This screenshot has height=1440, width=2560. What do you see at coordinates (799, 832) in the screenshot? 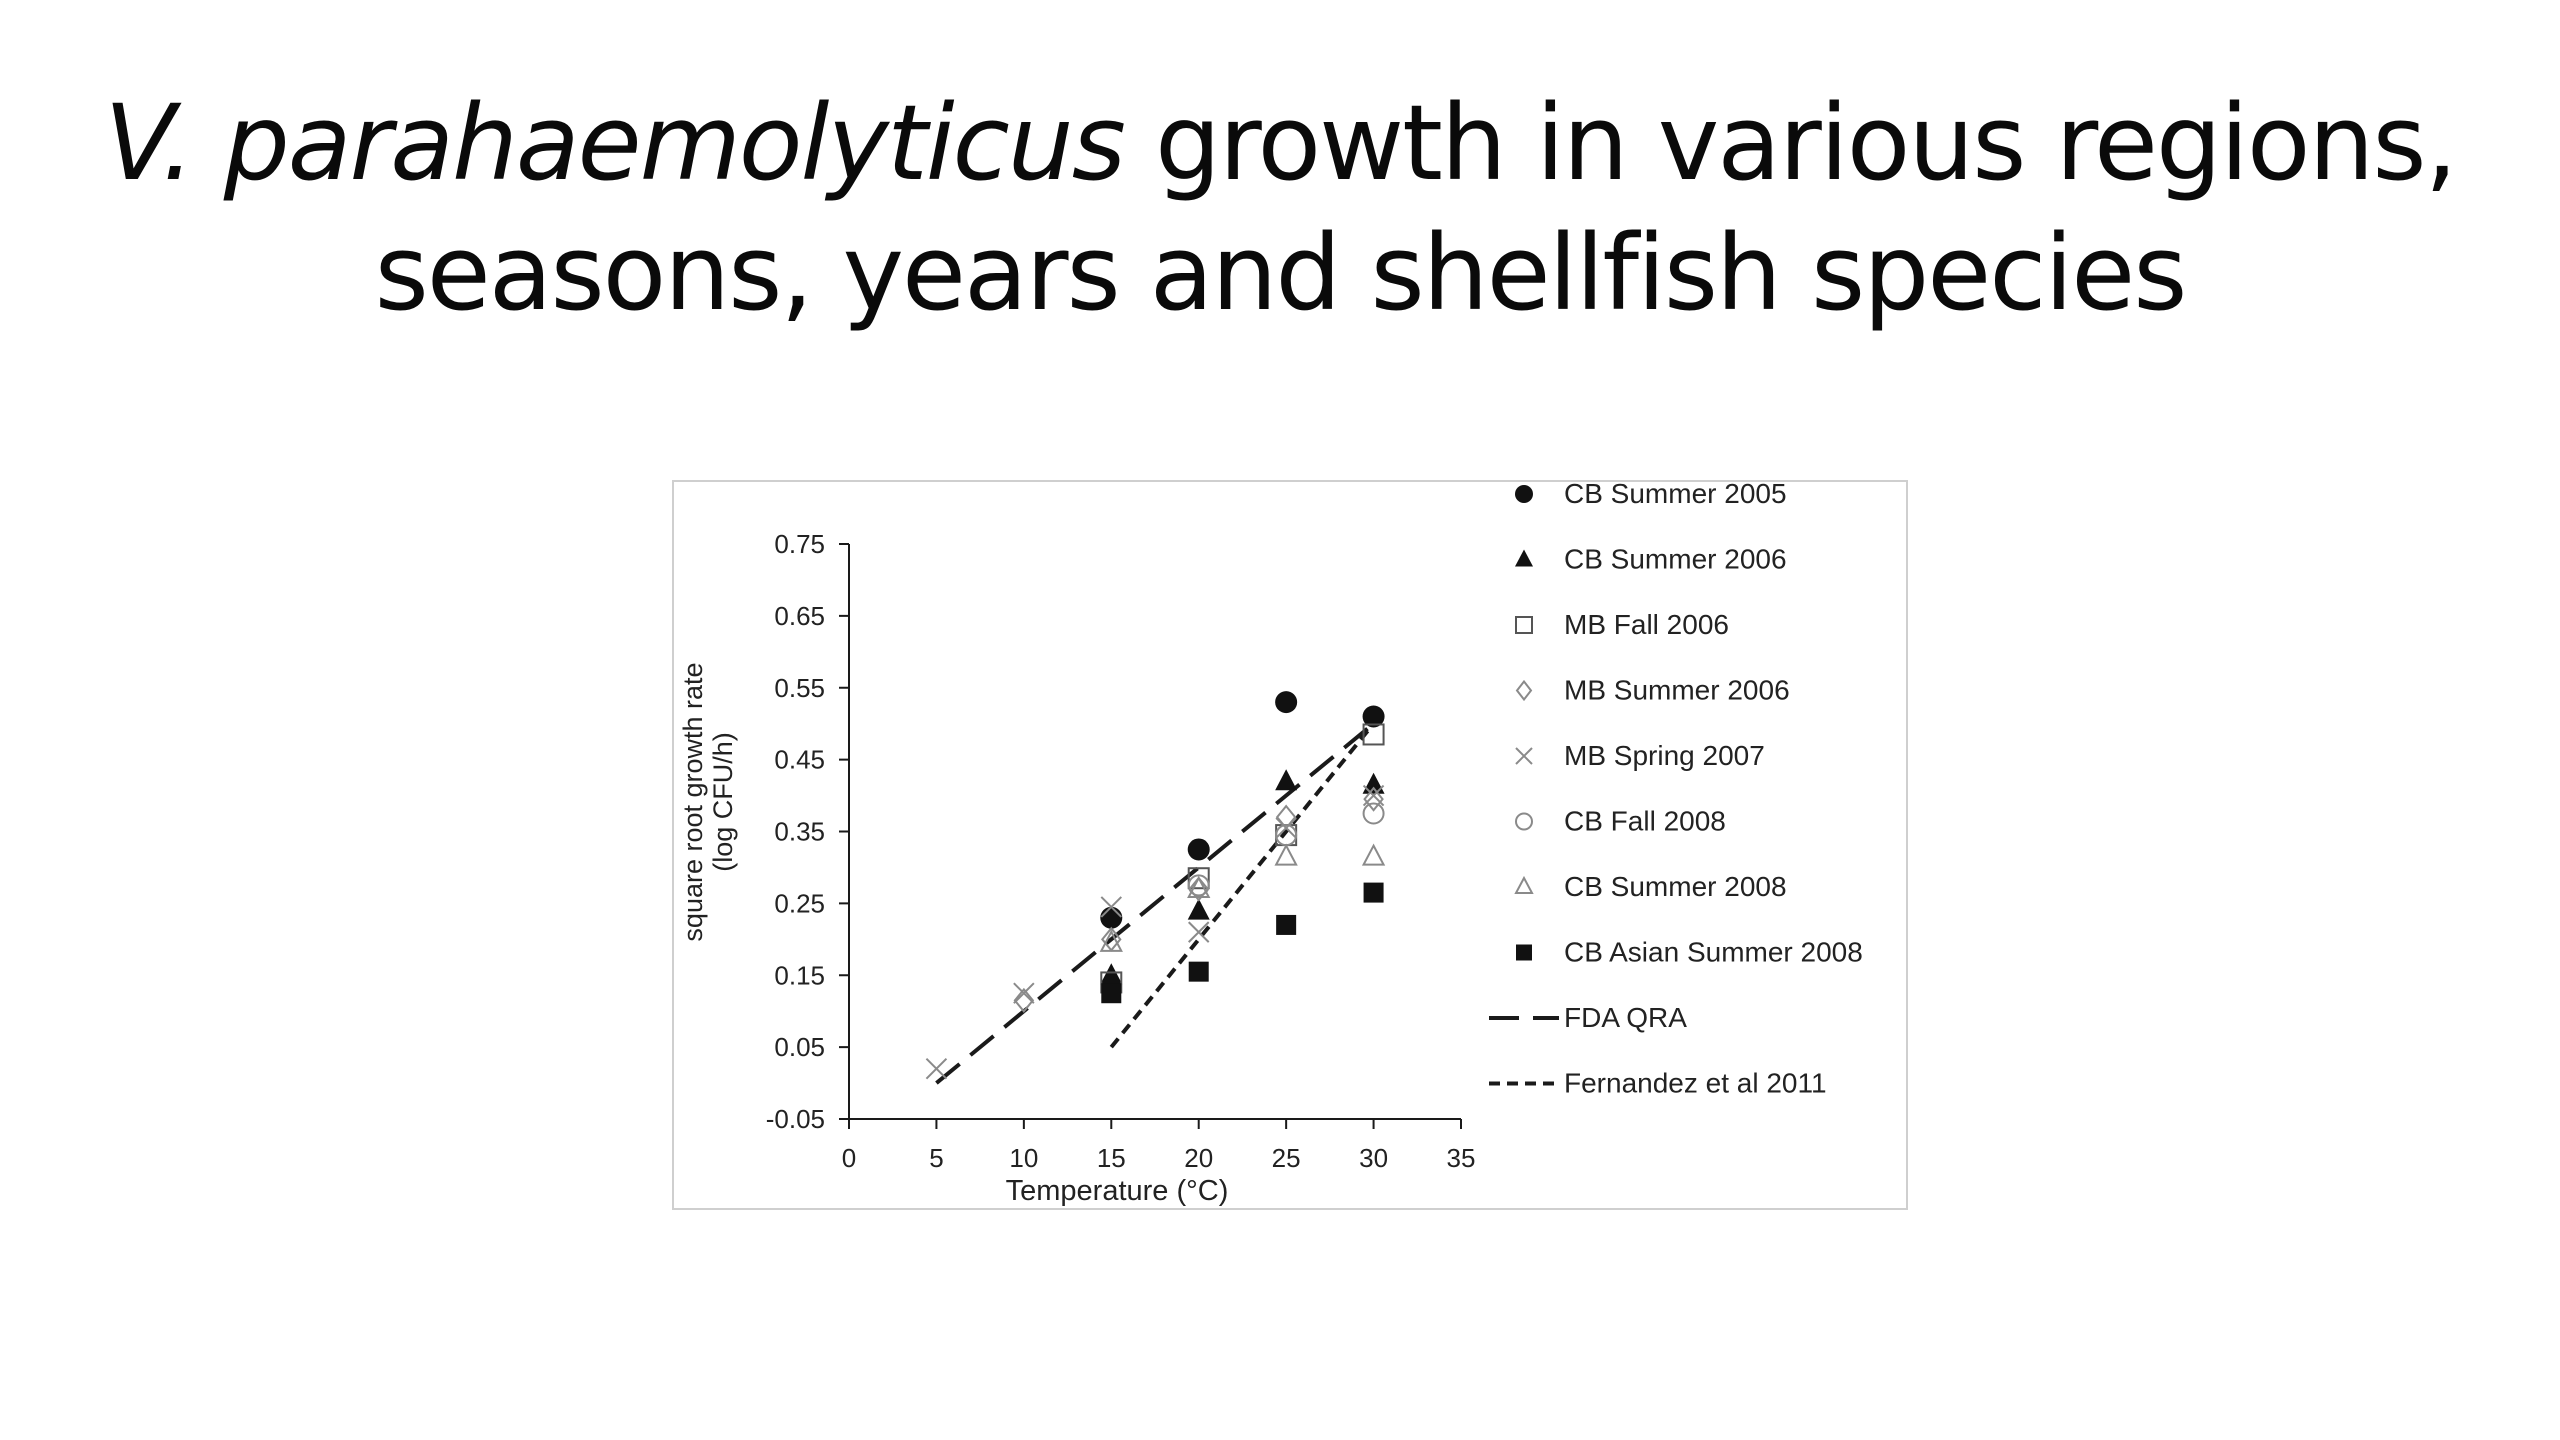
I see `y-tick-label: 0.35` at bounding box center [799, 832].